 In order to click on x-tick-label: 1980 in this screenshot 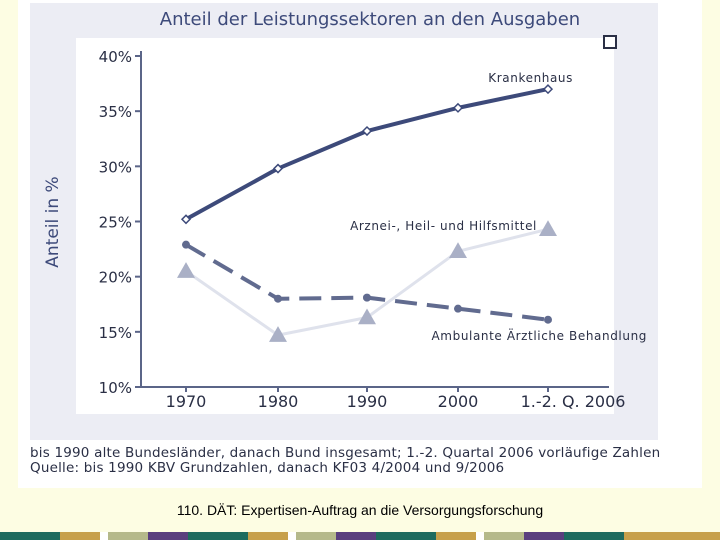, I will do `click(278, 401)`.